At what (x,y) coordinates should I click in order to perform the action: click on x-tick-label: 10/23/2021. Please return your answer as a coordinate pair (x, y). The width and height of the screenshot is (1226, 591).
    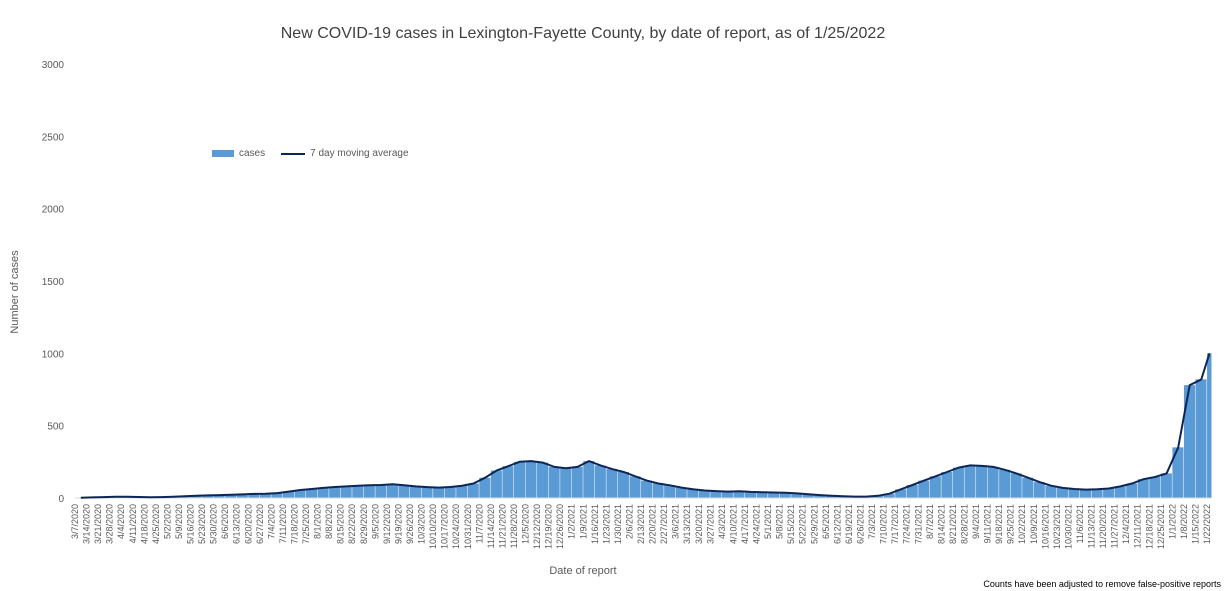
    Looking at the image, I should click on (1057, 526).